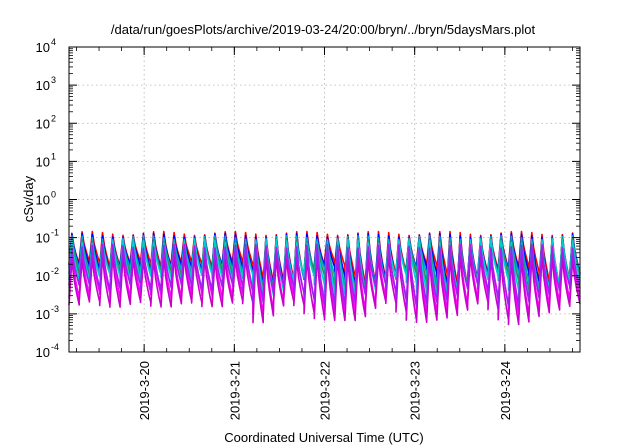  Describe the element at coordinates (55, 233) in the screenshot. I see `y-tick-exponent: -1` at that location.